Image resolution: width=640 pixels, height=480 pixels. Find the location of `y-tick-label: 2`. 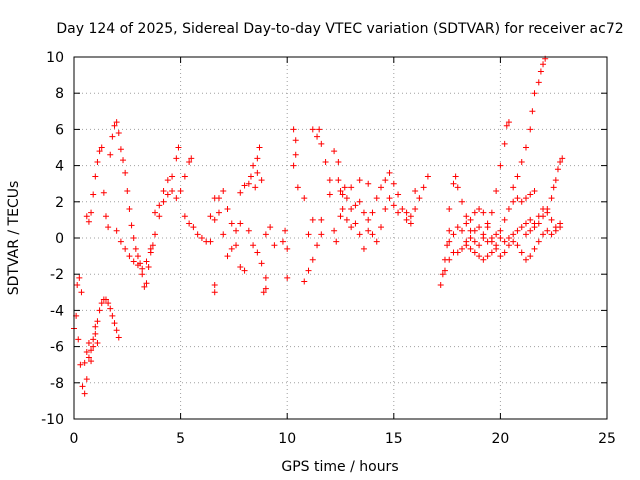

y-tick-label: 2 is located at coordinates (59, 203).